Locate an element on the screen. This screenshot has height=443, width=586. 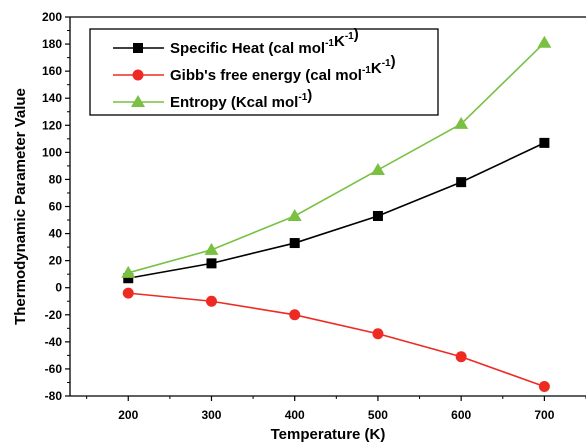
x-axis: 200 300 400 500 600 700 is located at coordinates (336, 409).